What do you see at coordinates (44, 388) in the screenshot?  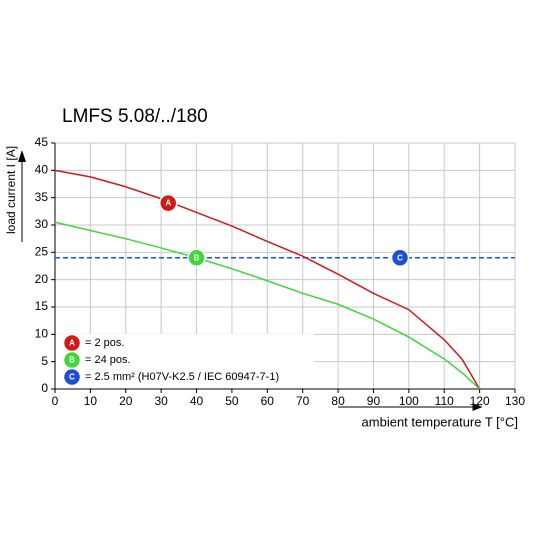 I see `y-tick-label: 0` at bounding box center [44, 388].